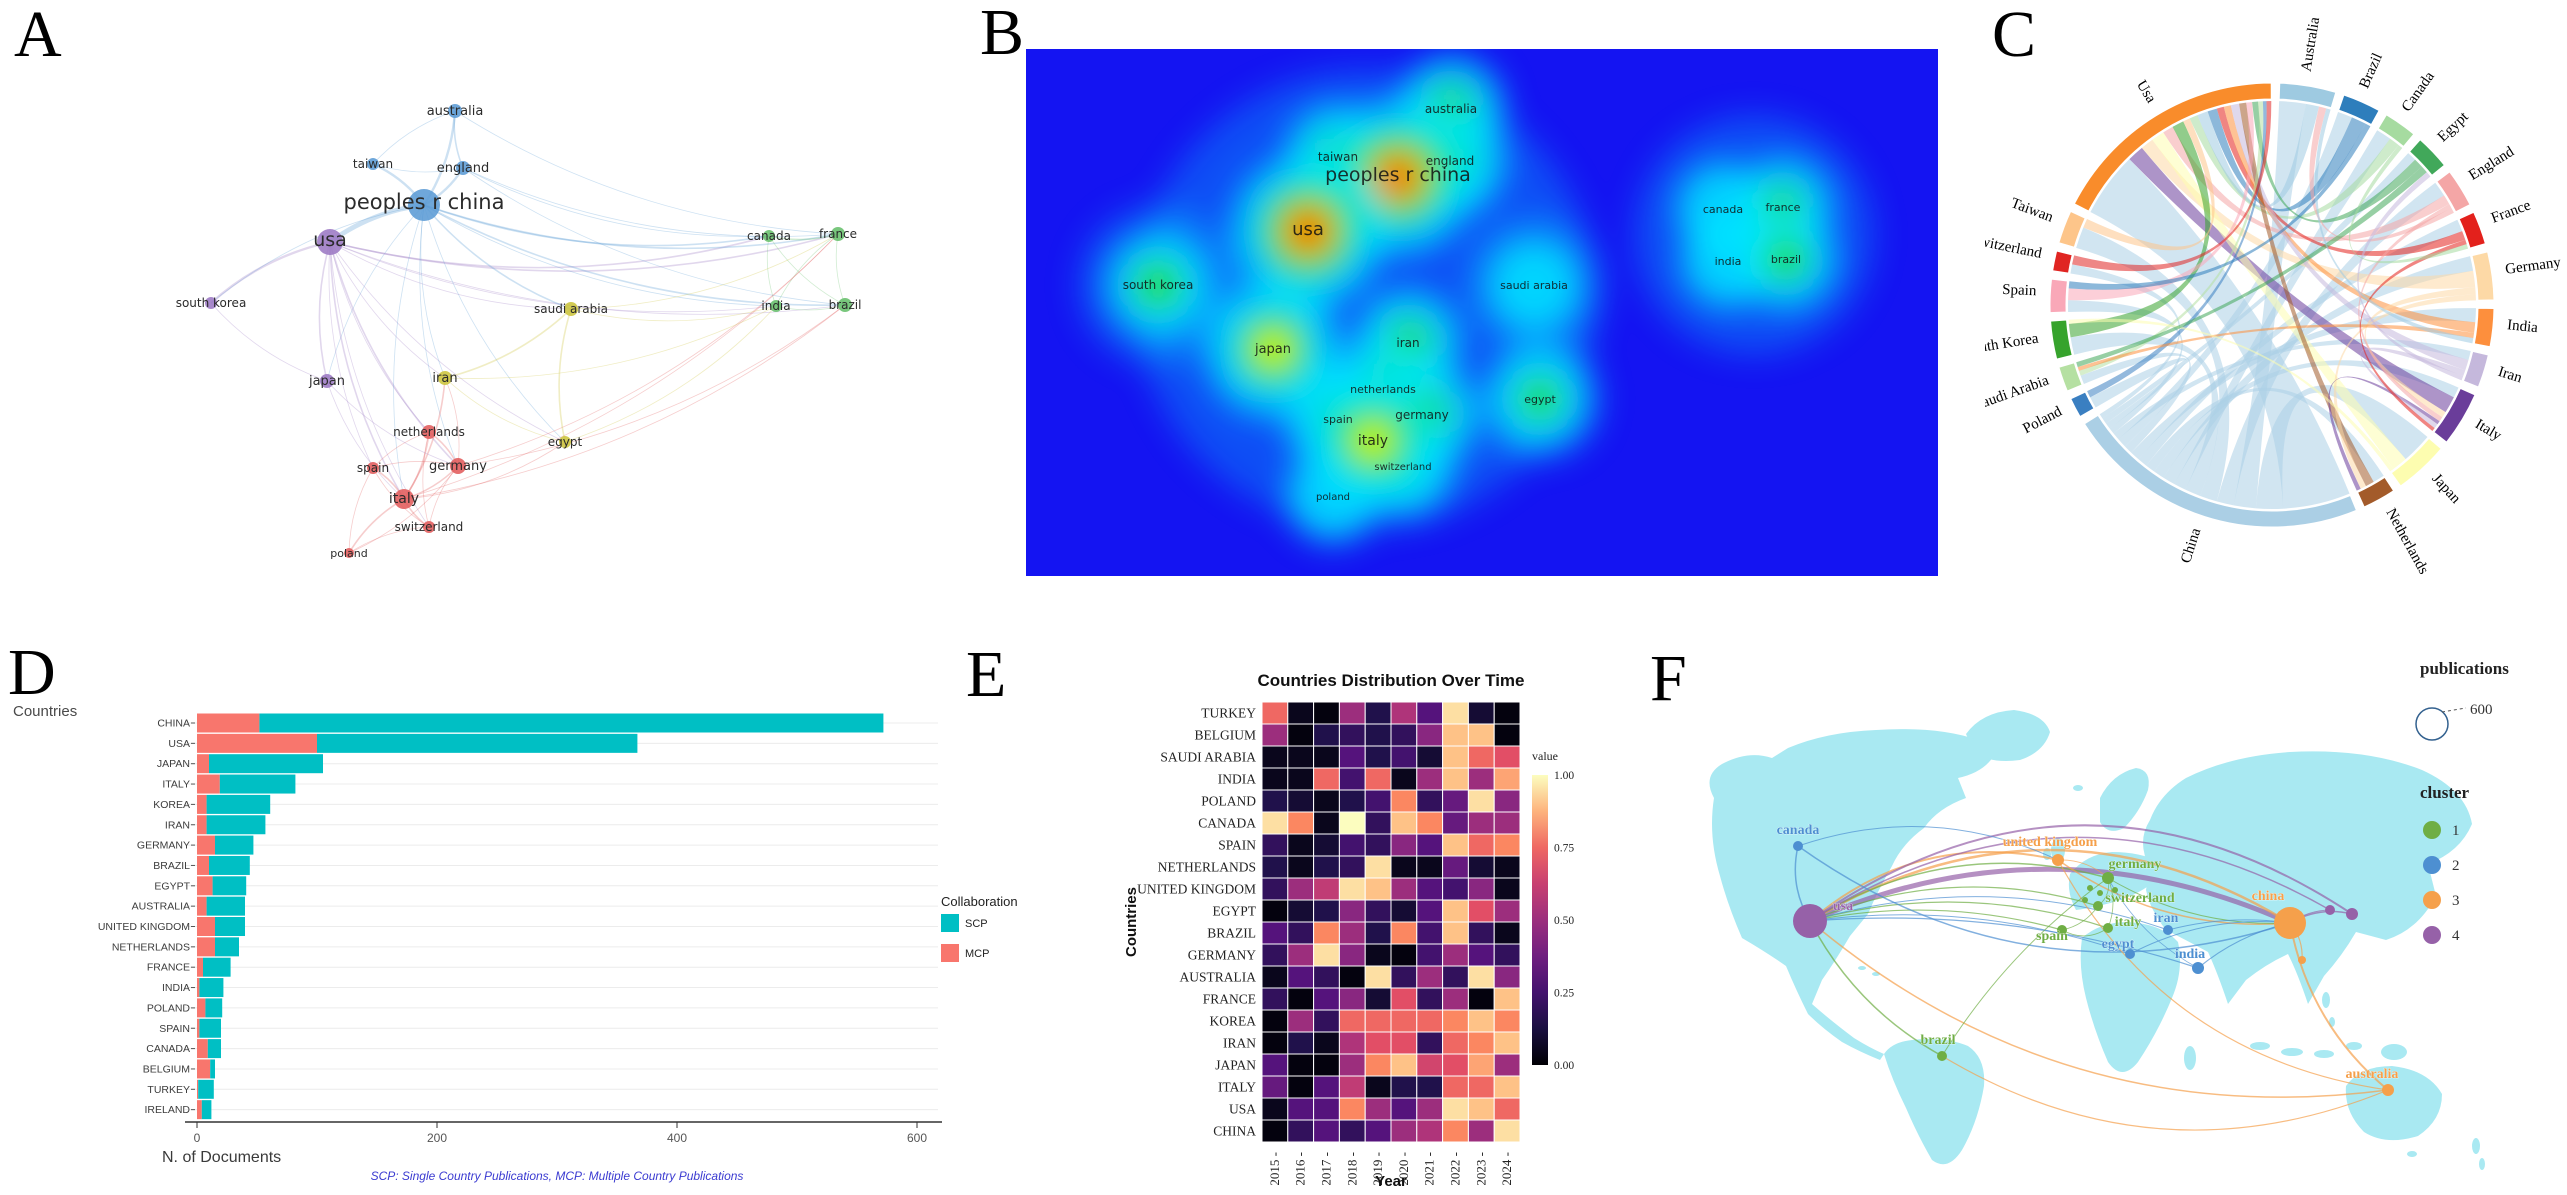 The width and height of the screenshot is (2567, 1195). Describe the element at coordinates (1507, 889) in the screenshot. I see `heatmap-cell-UNITED-KINGDOM-2024` at that location.